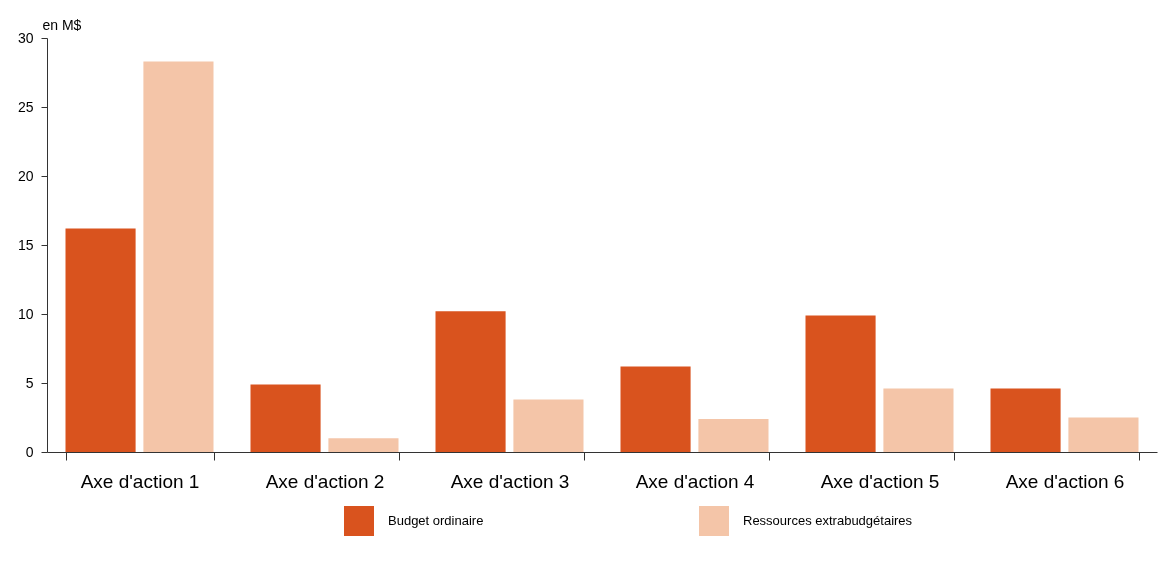  I want to click on y-tick-label: 0, so click(29, 451).